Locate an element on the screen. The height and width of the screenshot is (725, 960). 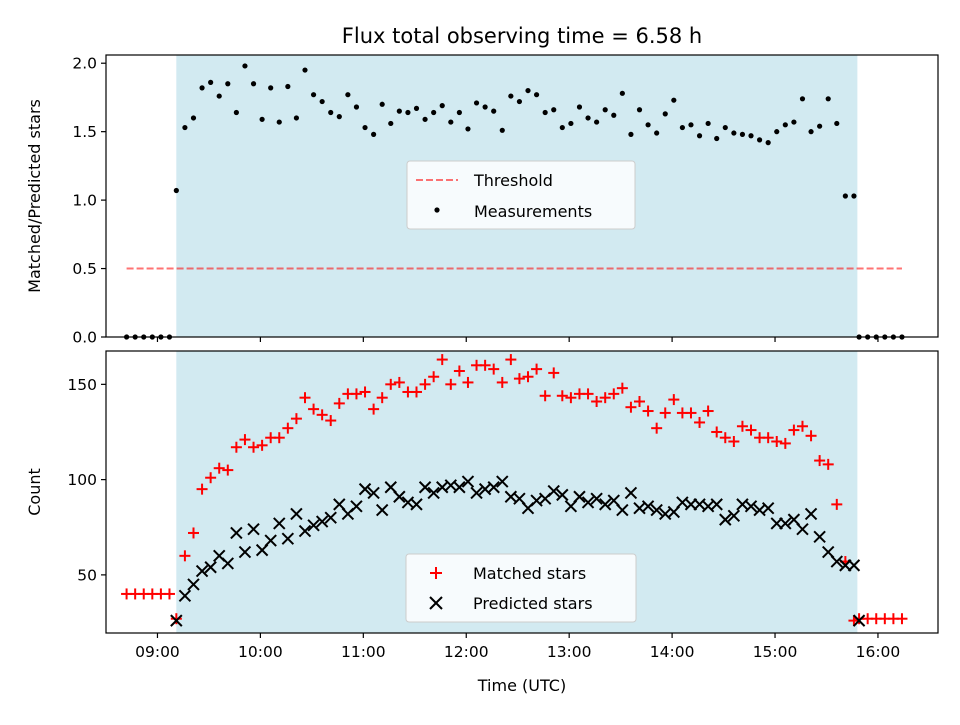
measurements-legend-swatch is located at coordinates (437, 210).